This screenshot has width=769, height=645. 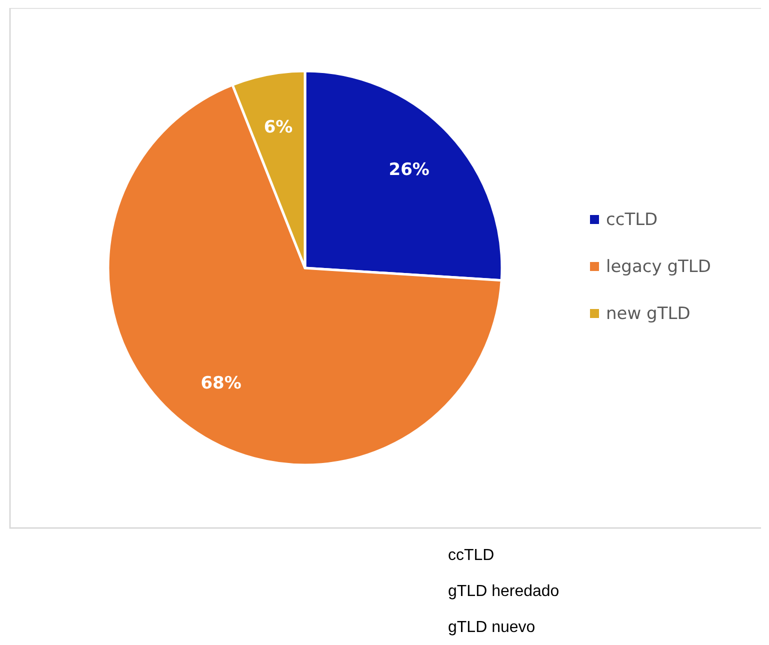 I want to click on text: gTLD nuevo, so click(x=492, y=627).